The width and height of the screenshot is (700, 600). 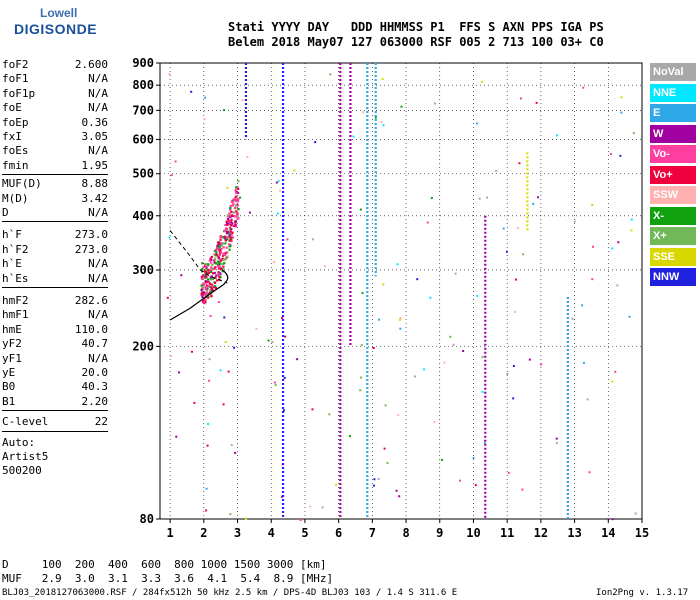 What do you see at coordinates (143, 85) in the screenshot?
I see `y-tick-label: 800` at bounding box center [143, 85].